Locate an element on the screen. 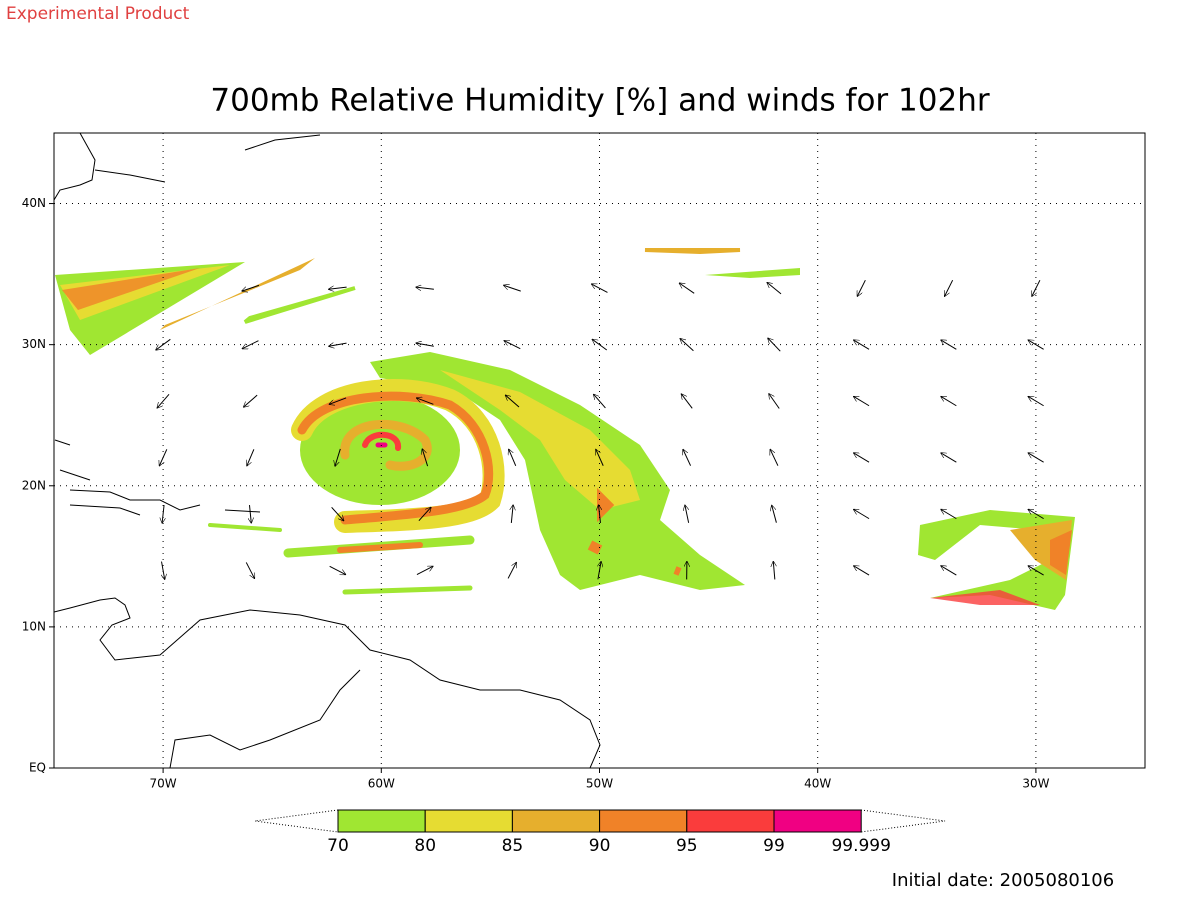 This screenshot has width=1200, height=900. lat-label: 20N is located at coordinates (34, 485).